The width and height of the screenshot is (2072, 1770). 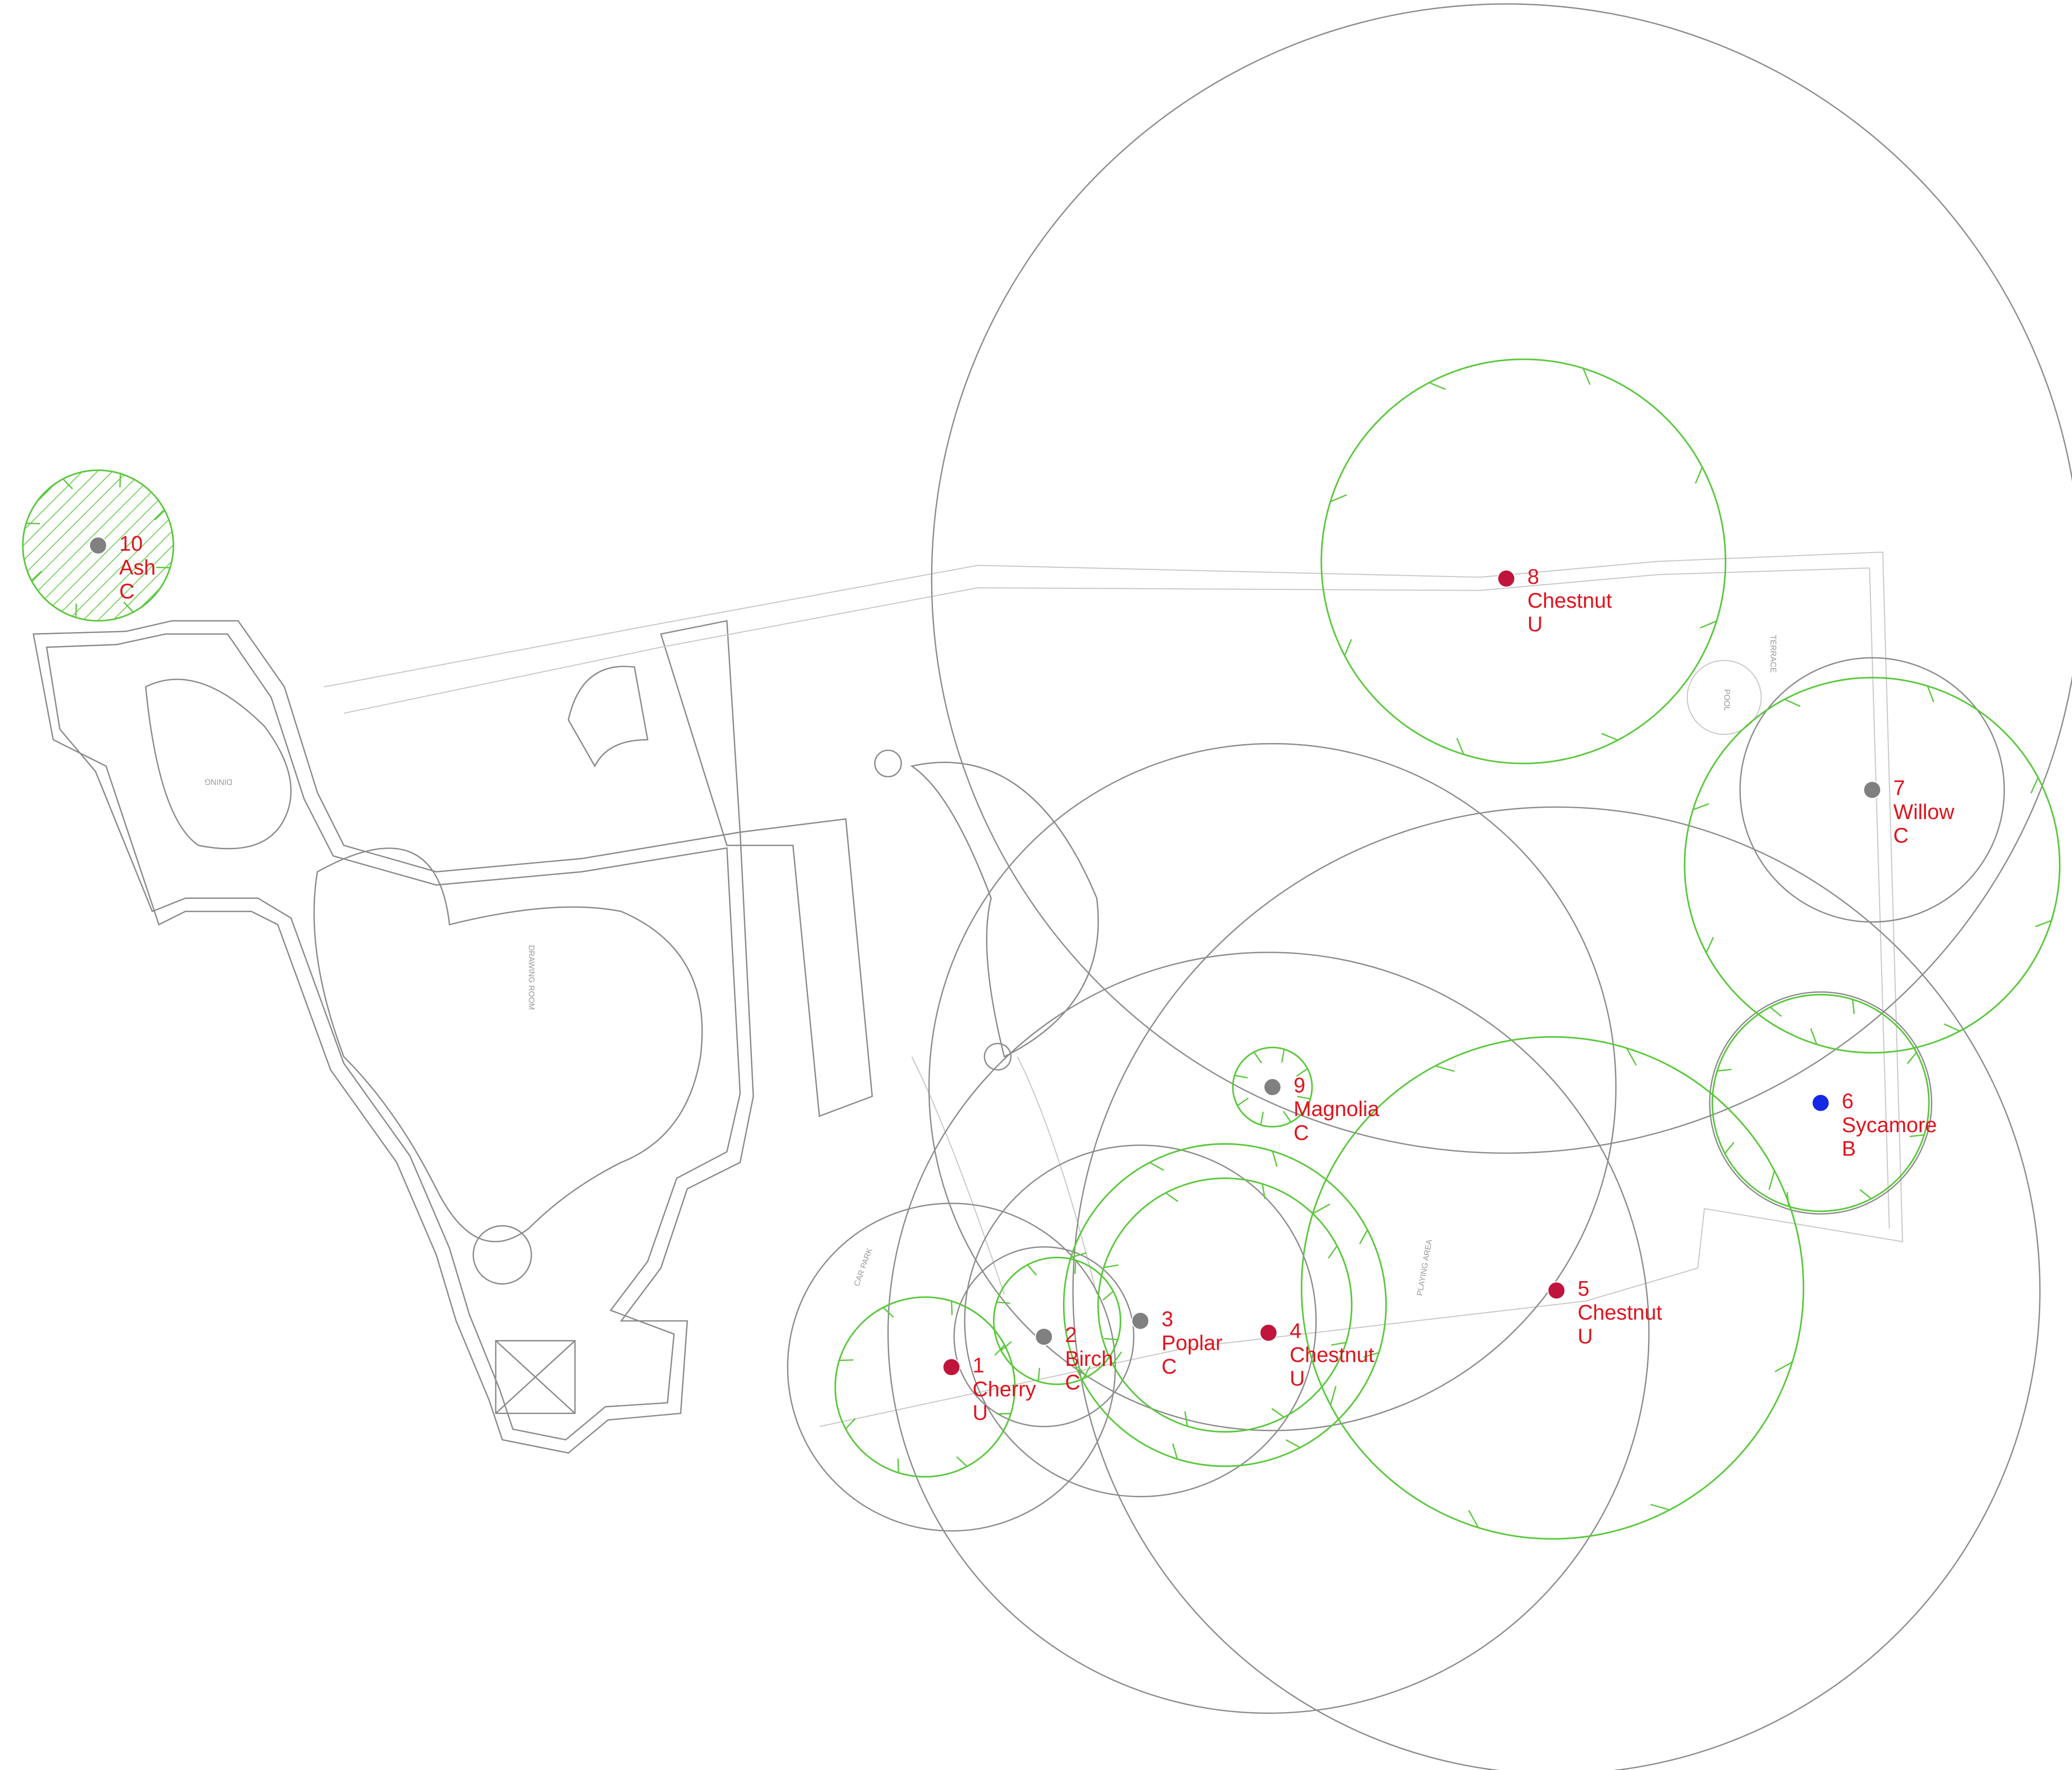 I want to click on tree-number: 9, so click(x=1299, y=1085).